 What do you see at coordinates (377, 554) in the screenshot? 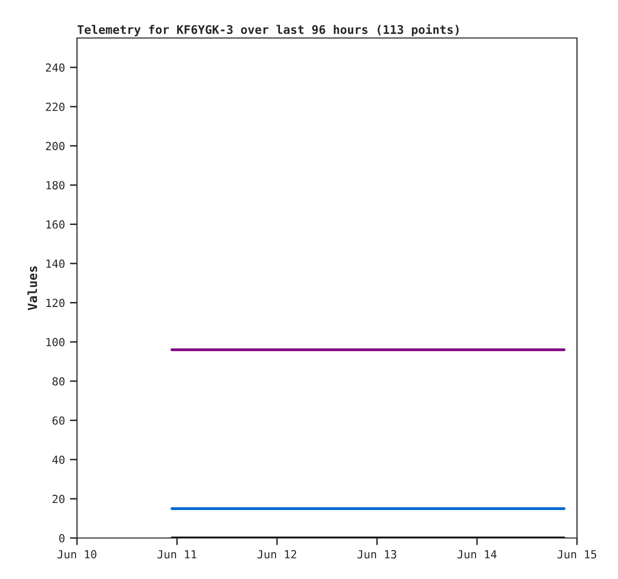
I see `x-tick-label: Jun 13` at bounding box center [377, 554].